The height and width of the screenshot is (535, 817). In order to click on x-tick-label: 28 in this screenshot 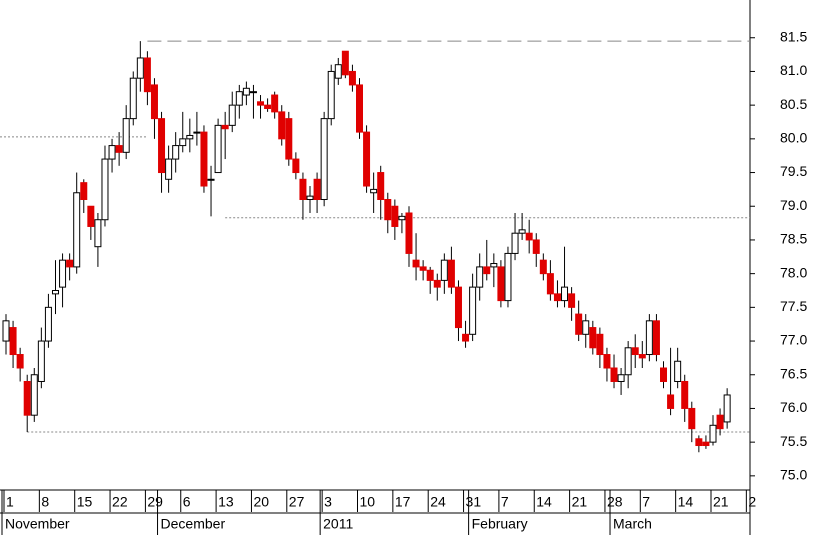, I will do `click(615, 502)`.